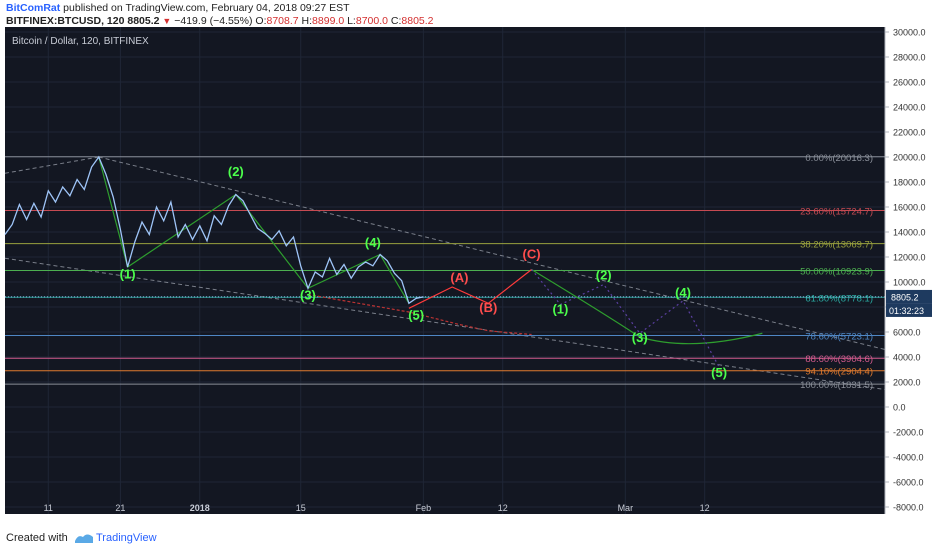  What do you see at coordinates (532, 253) in the screenshot?
I see `wave-label: (C)` at bounding box center [532, 253].